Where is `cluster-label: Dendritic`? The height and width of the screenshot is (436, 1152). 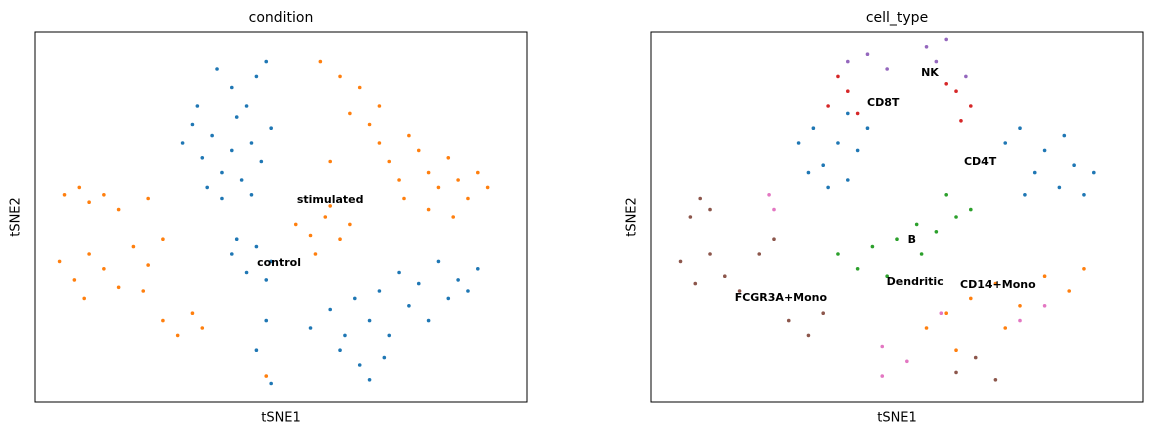 cluster-label: Dendritic is located at coordinates (915, 281).